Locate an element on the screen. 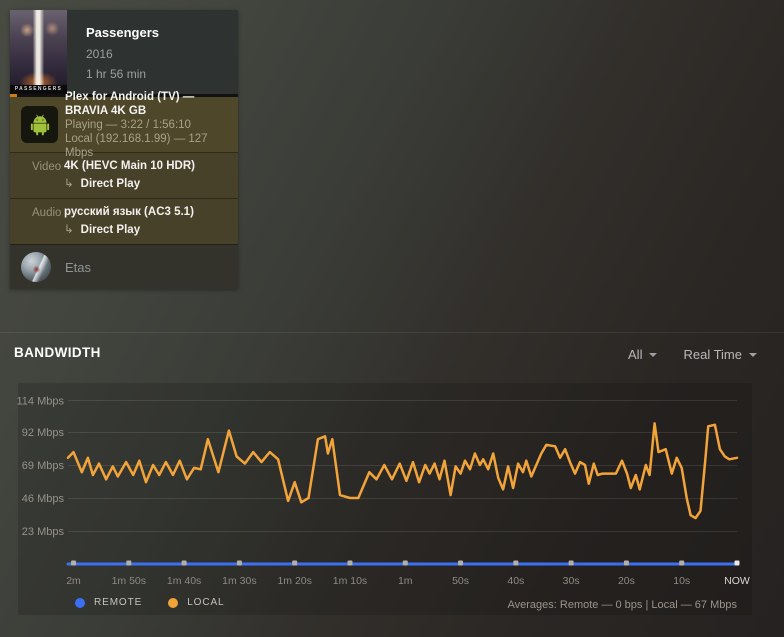 This screenshot has height=637, width=784. media-duration: 1 hr 56 min is located at coordinates (116, 74).